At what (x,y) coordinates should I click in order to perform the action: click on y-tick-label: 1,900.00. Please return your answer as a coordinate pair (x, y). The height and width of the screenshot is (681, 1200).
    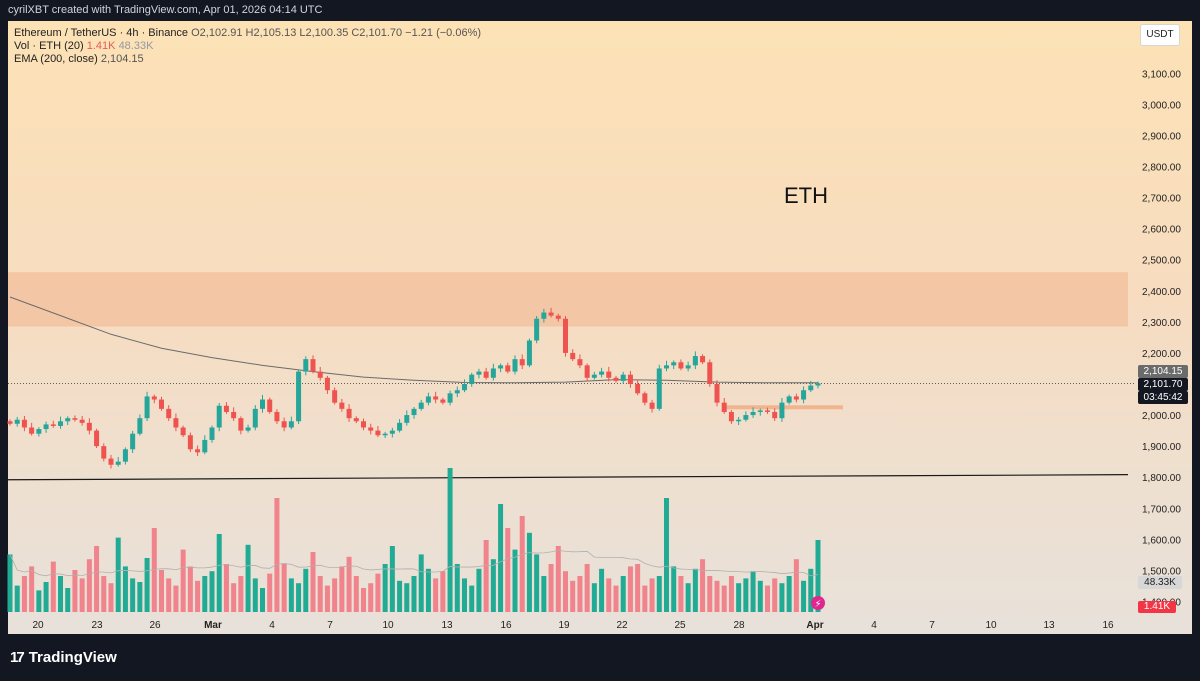
    Looking at the image, I should click on (1161, 447).